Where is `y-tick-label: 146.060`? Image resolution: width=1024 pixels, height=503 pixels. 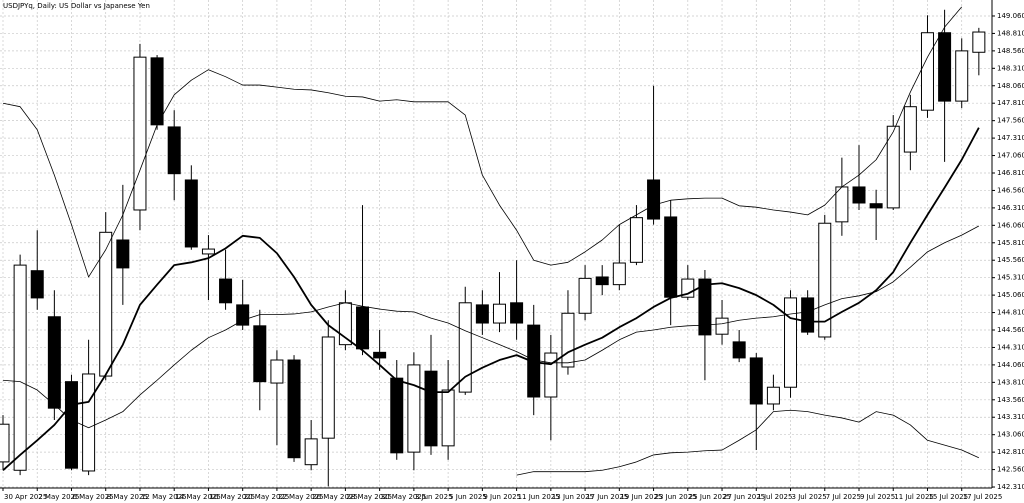 y-tick-label: 146.060 is located at coordinates (1010, 225).